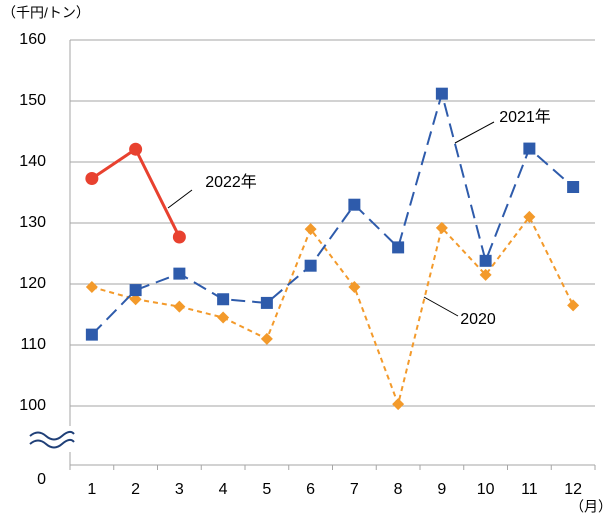 The image size is (613, 519). I want to click on series-label: 2021年, so click(525, 117).